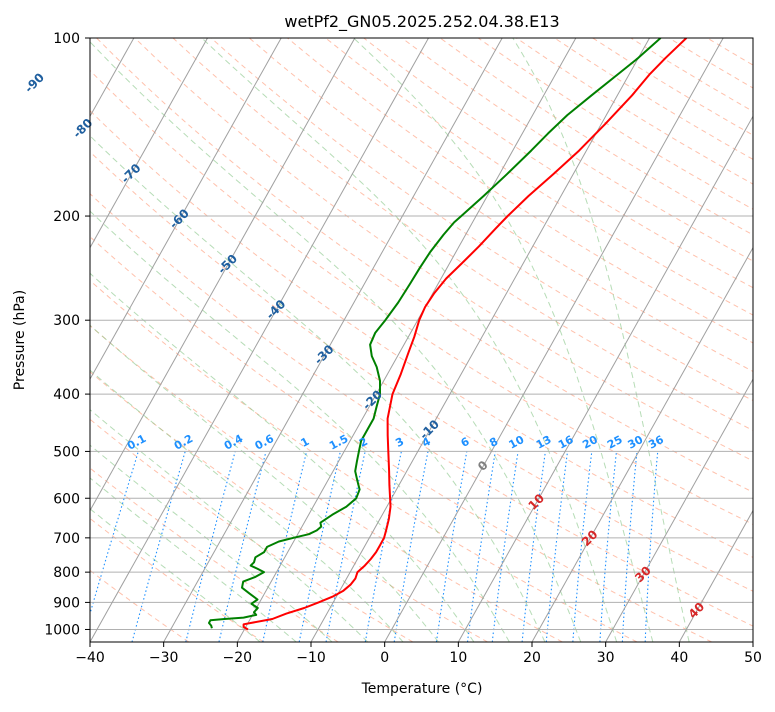 The width and height of the screenshot is (775, 712). I want to click on y-tick-label: 200, so click(66, 217).